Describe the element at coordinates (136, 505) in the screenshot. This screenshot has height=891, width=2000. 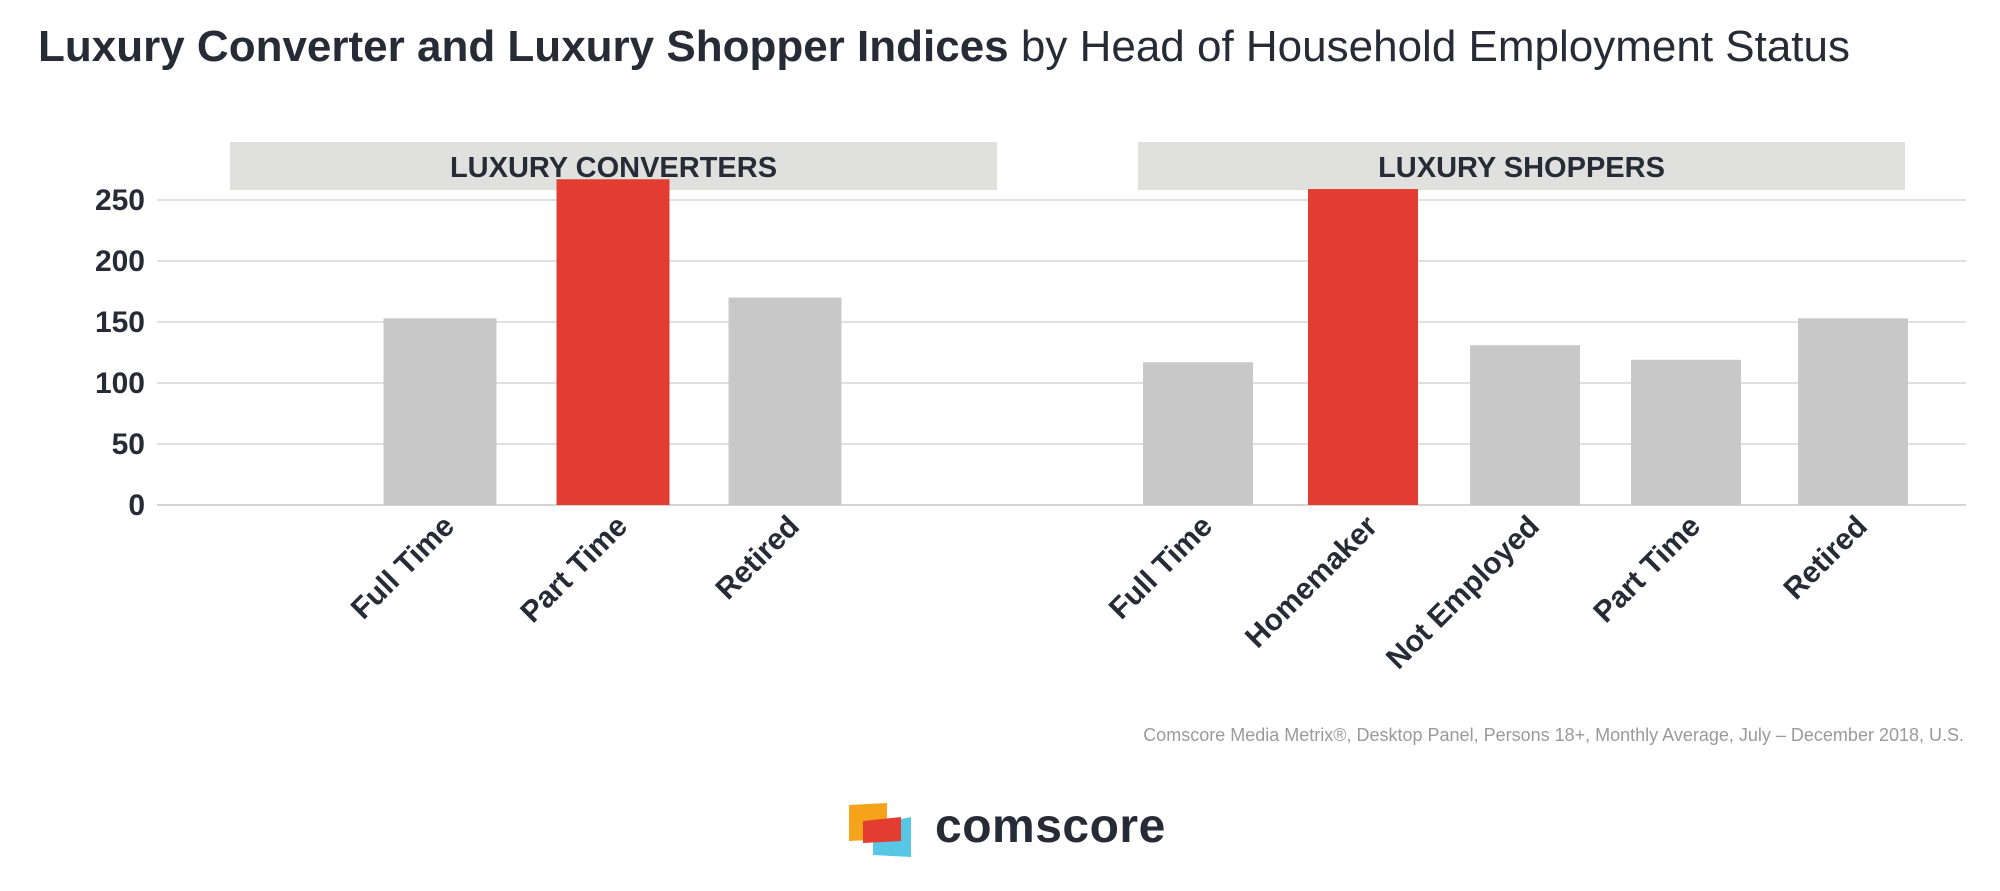
I see `y-tick-label: 0` at that location.